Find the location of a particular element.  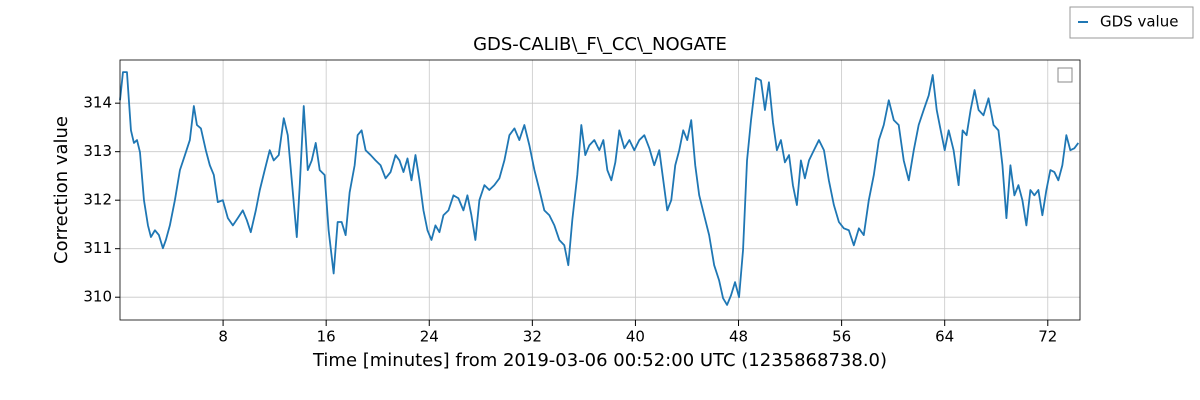

x-tick-label: 48 is located at coordinates (738, 337).